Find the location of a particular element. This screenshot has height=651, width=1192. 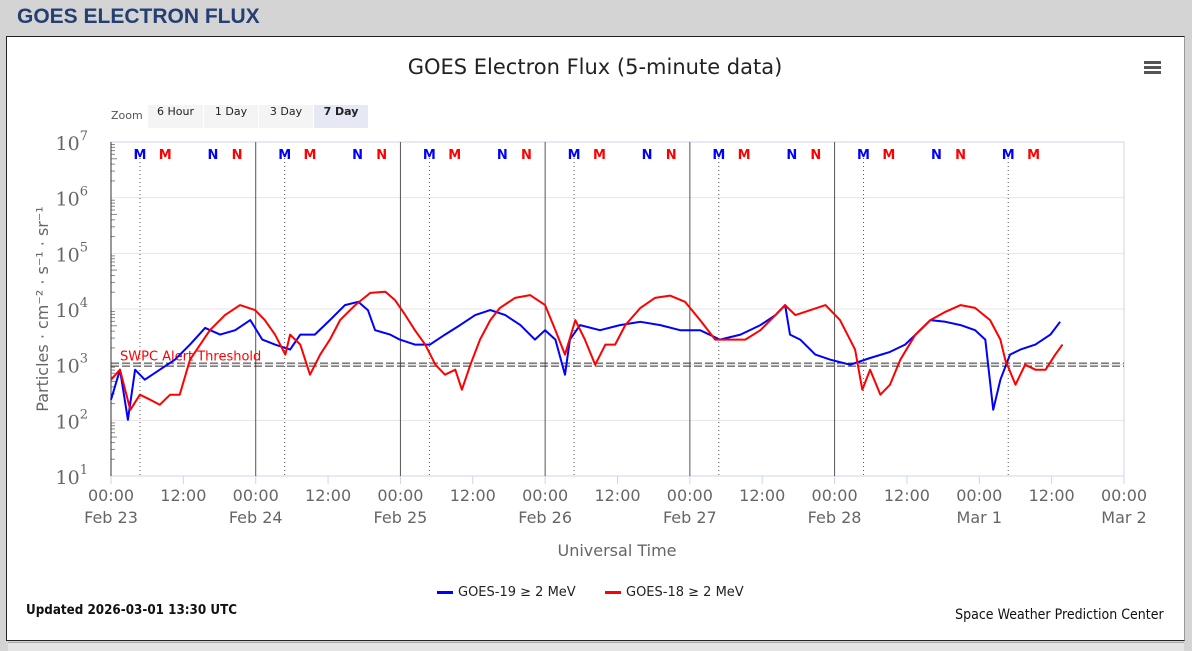

updated-timestamp: Updated 2026-03-01 13:30 UTC is located at coordinates (132, 610).